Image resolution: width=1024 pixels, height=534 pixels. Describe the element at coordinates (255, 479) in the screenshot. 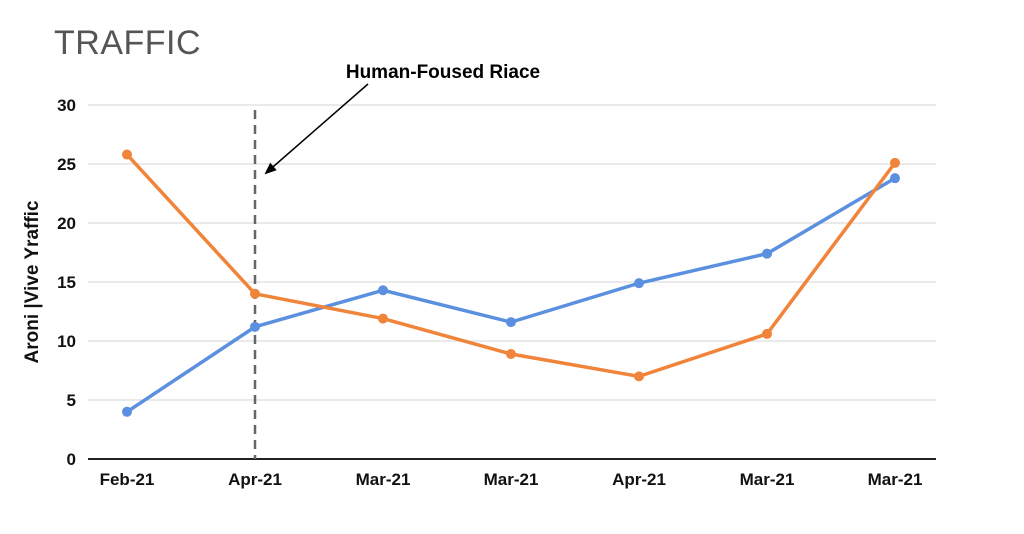

I see `x-tick-label-1: Apr-21` at that location.